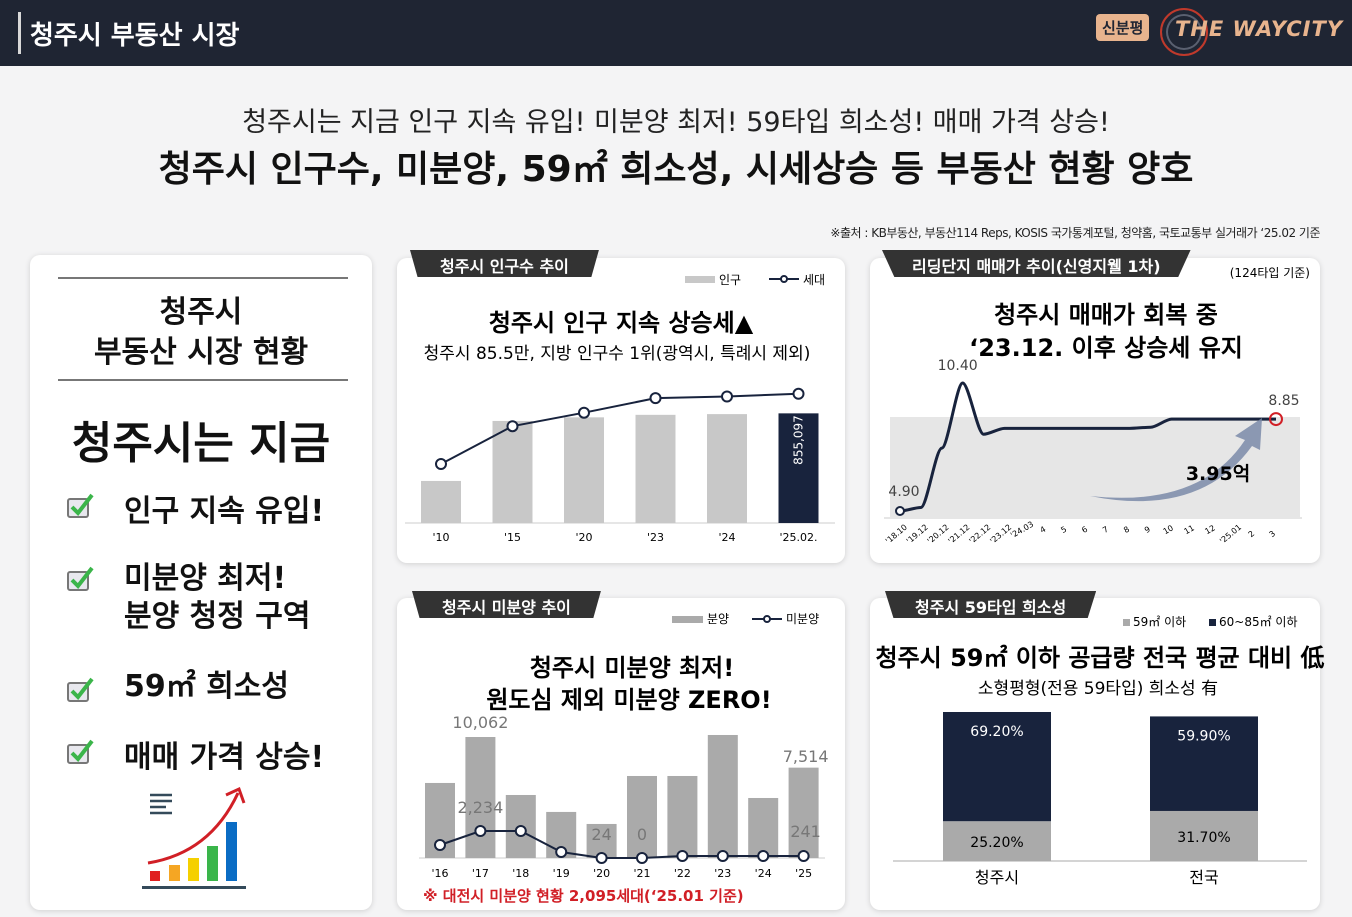 The image size is (1352, 917). What do you see at coordinates (917, 534) in the screenshot?
I see `x-tick-label: '19.12` at bounding box center [917, 534].